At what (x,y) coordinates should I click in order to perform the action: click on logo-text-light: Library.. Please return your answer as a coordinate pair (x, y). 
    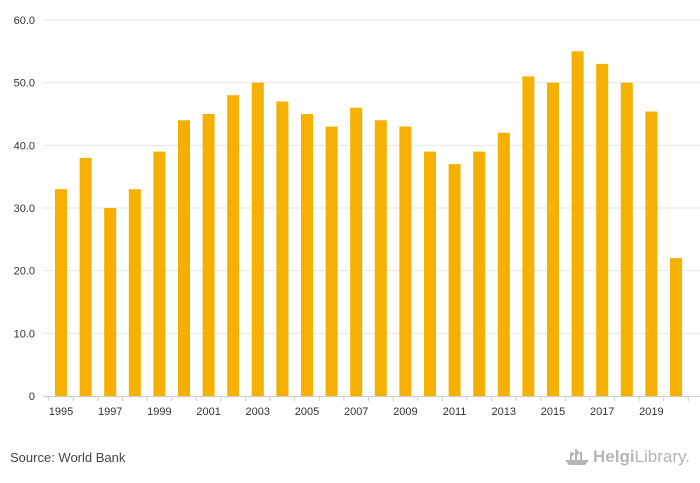
    Looking at the image, I should click on (662, 456).